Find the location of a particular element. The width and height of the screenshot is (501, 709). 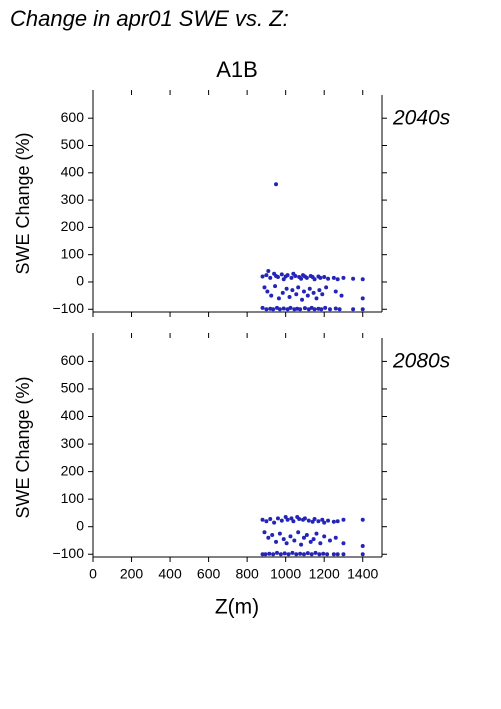

y-axis-label: SWE Change (%) is located at coordinates (23, 447).